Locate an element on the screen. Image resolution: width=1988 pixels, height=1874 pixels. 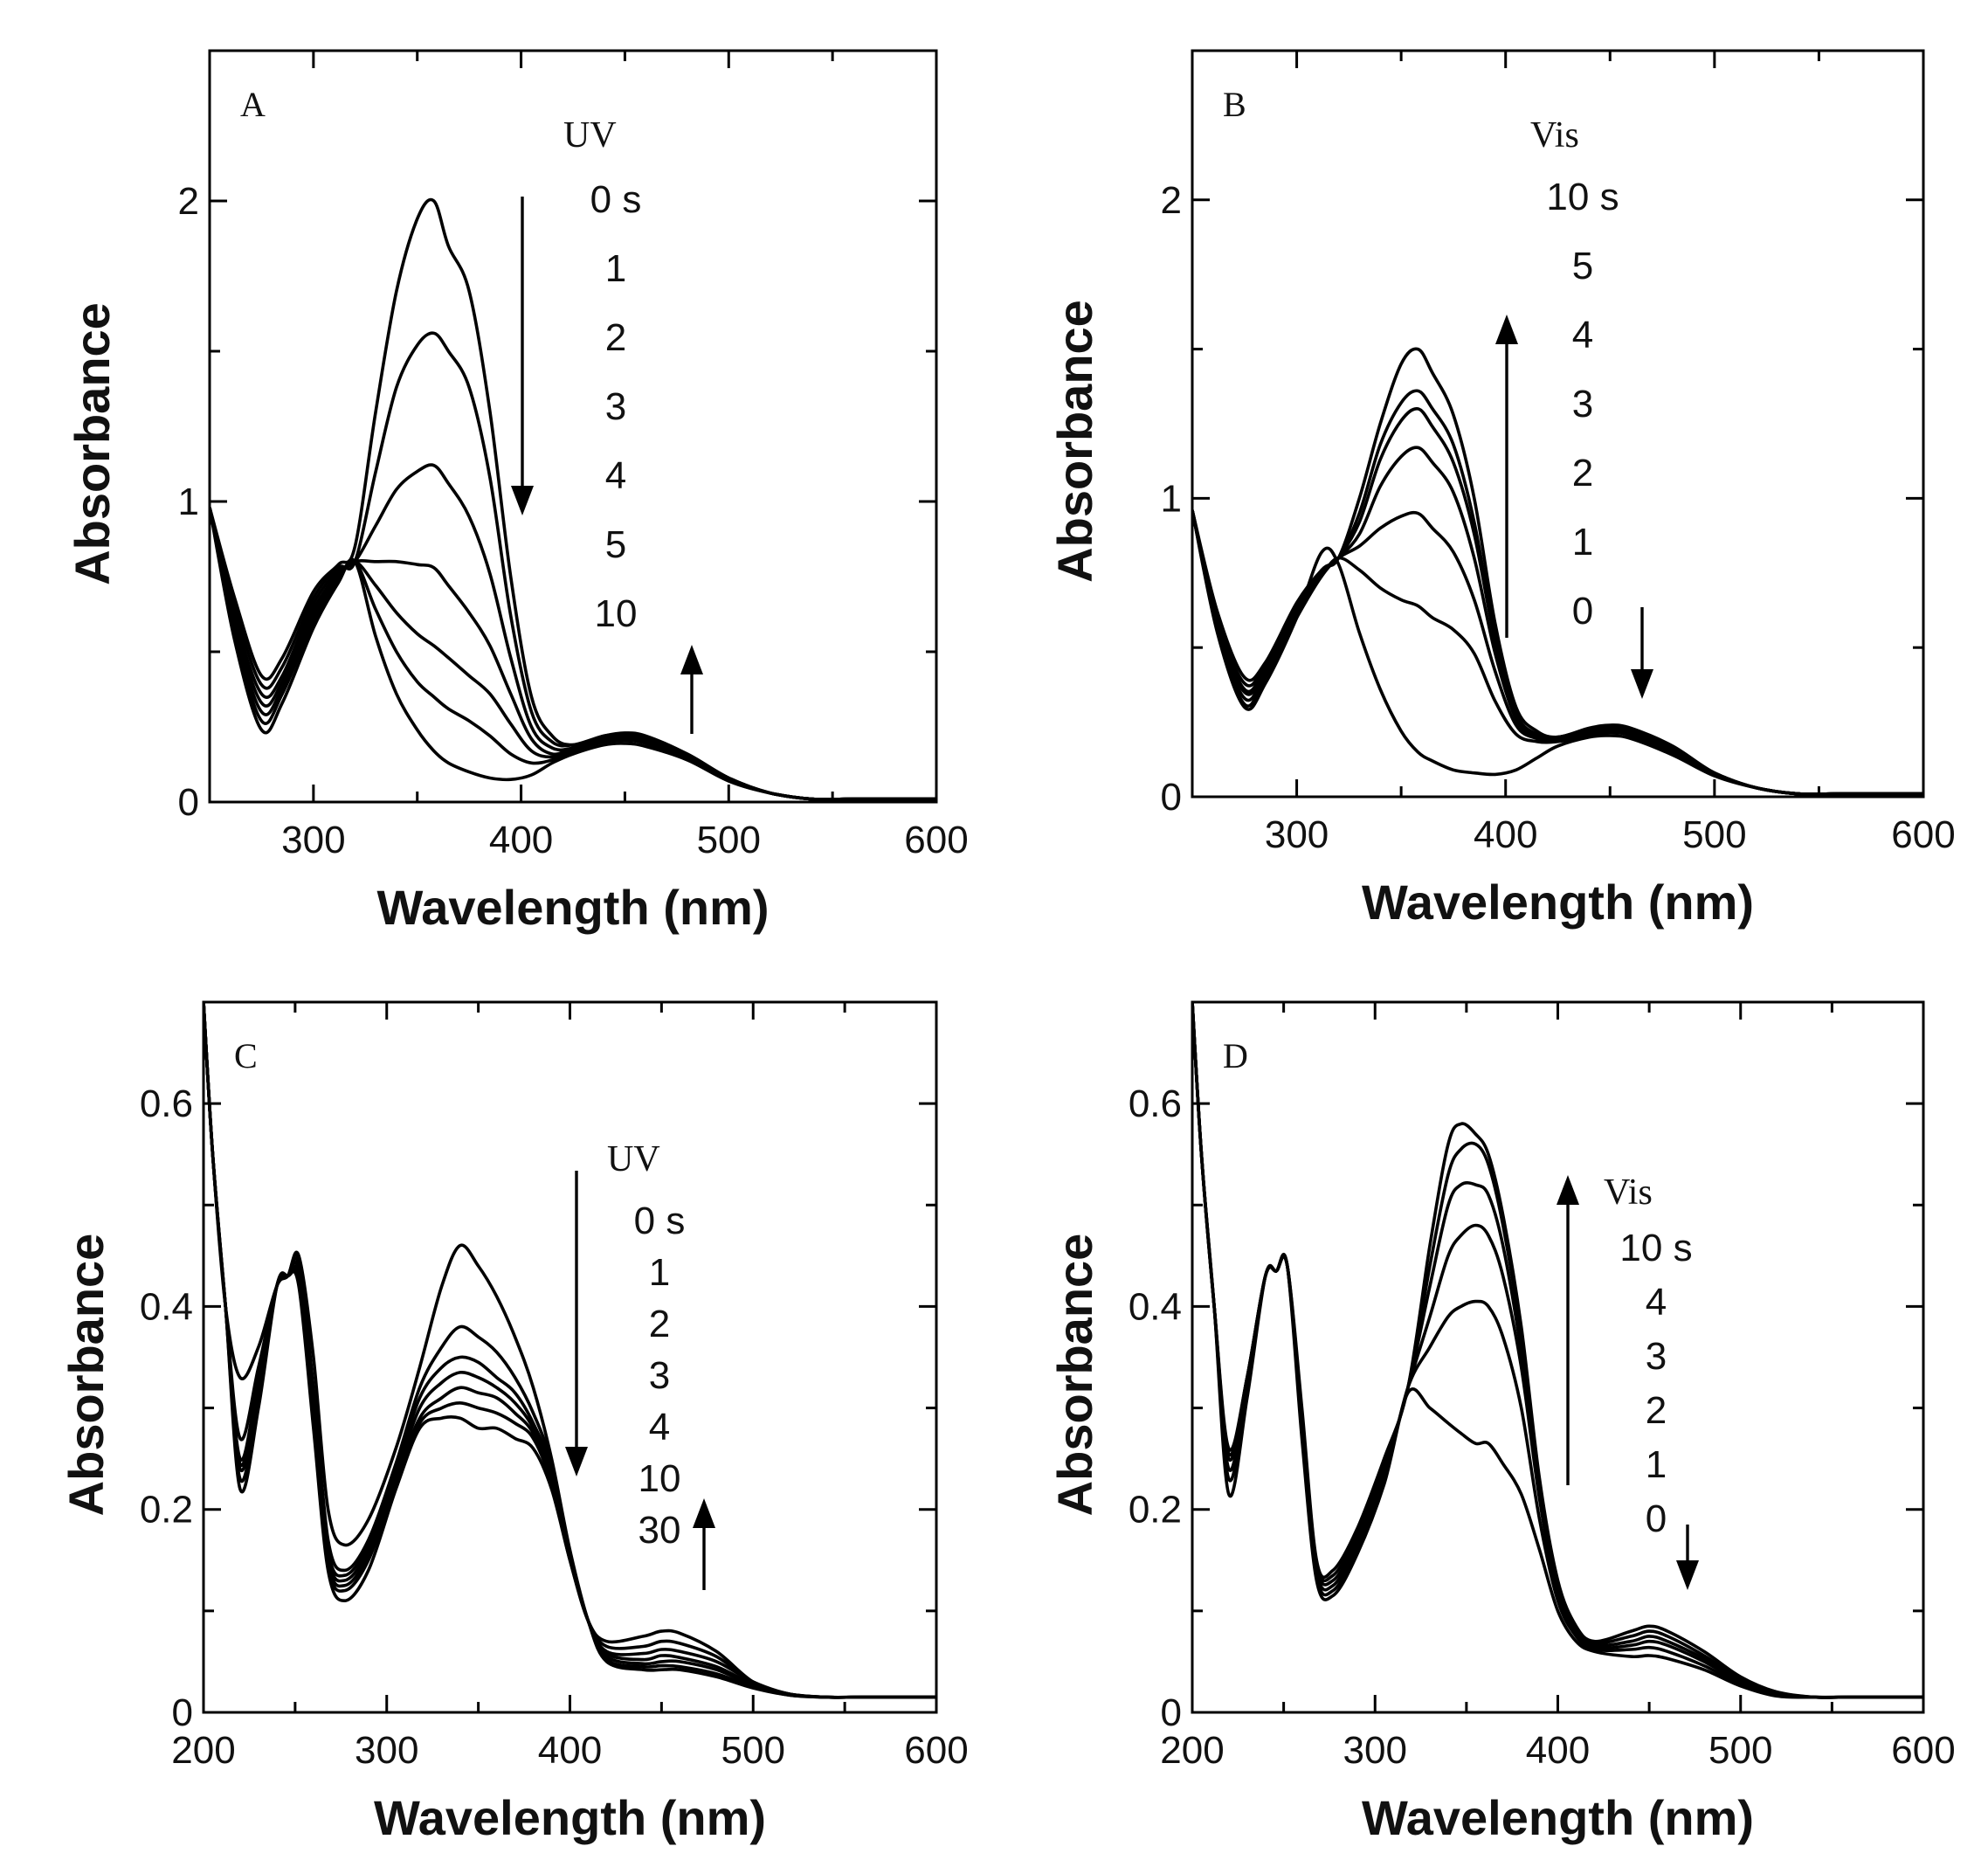
panel-letter: C is located at coordinates (246, 1055).